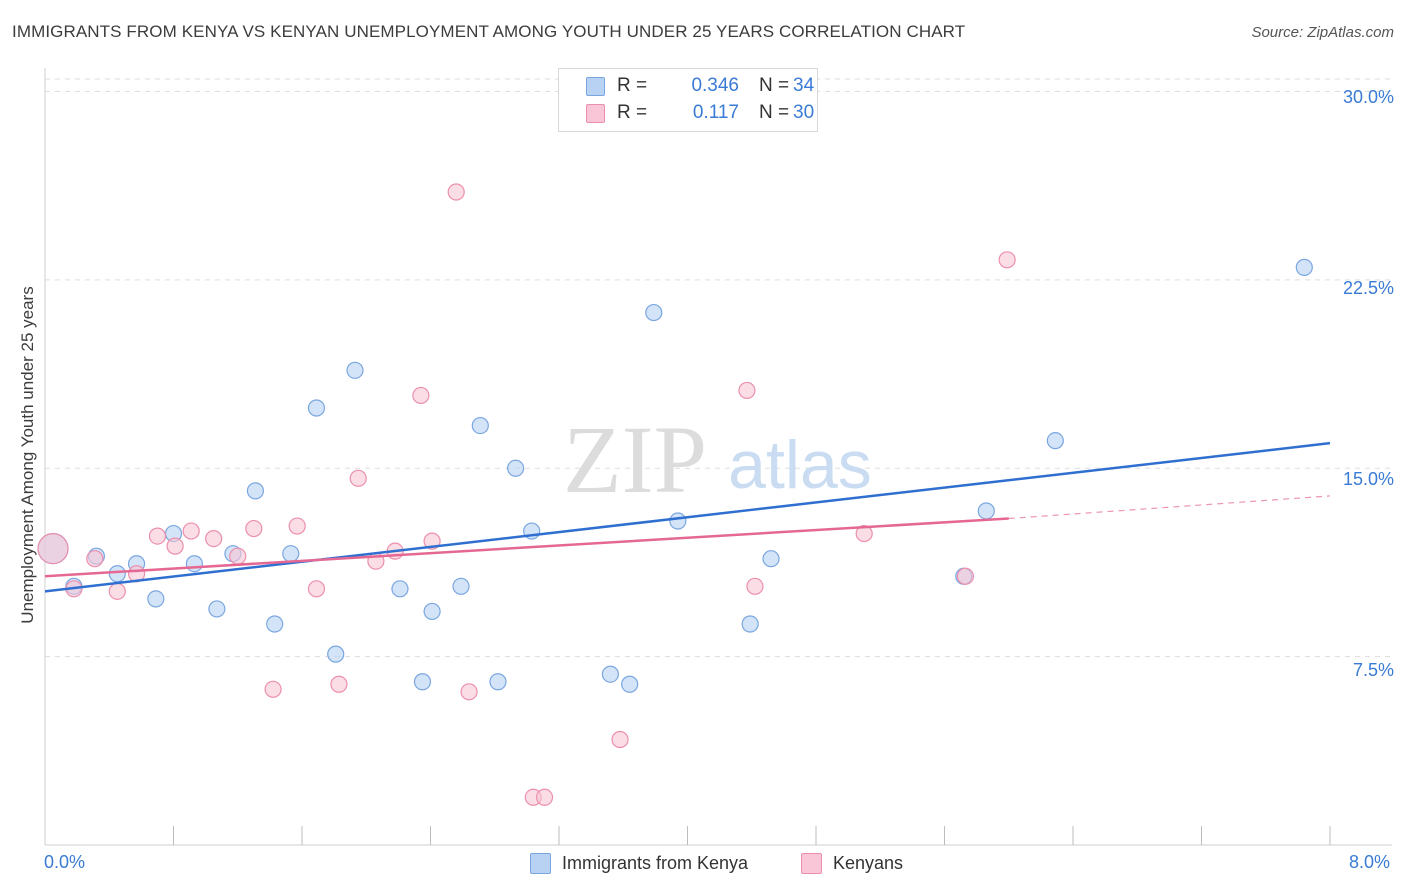  I want to click on legend-r-value: 0.346, so click(715, 85).